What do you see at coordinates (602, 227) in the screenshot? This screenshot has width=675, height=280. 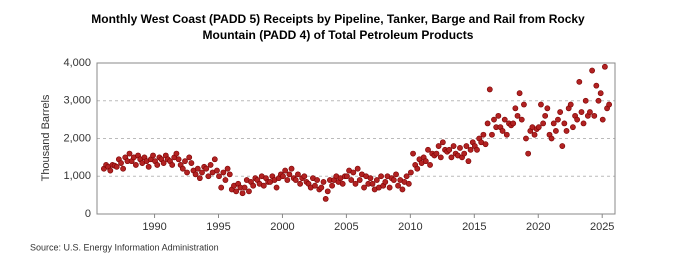 I see `x-tick-label: 2025` at bounding box center [602, 227].